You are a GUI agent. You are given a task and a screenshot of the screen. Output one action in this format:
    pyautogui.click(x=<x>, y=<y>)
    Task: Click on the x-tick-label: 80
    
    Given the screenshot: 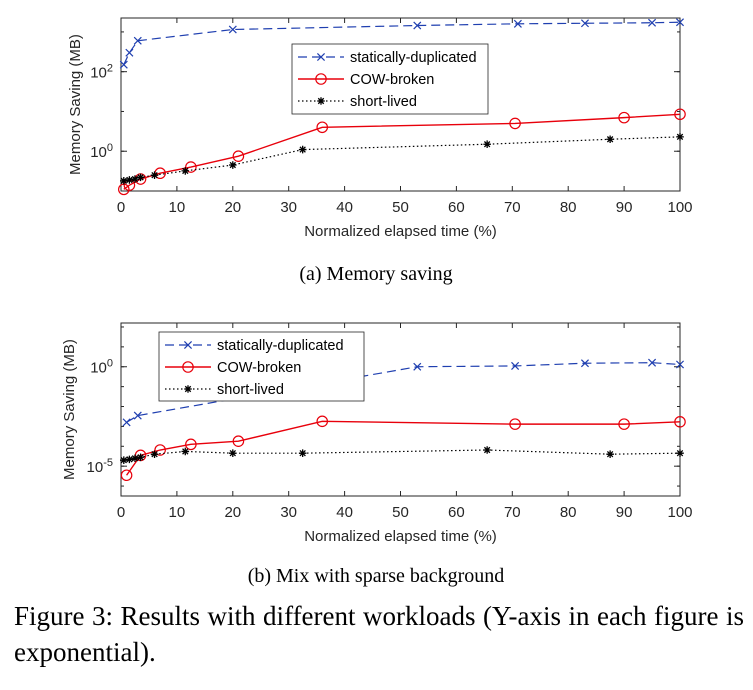 What is the action you would take?
    pyautogui.click(x=568, y=207)
    